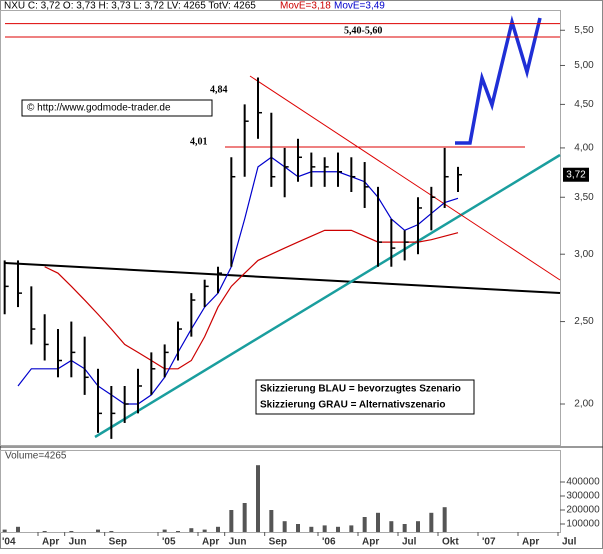 The width and height of the screenshot is (603, 554). What do you see at coordinates (359, 6) in the screenshot?
I see `header-ma: MovE=3,49` at bounding box center [359, 6].